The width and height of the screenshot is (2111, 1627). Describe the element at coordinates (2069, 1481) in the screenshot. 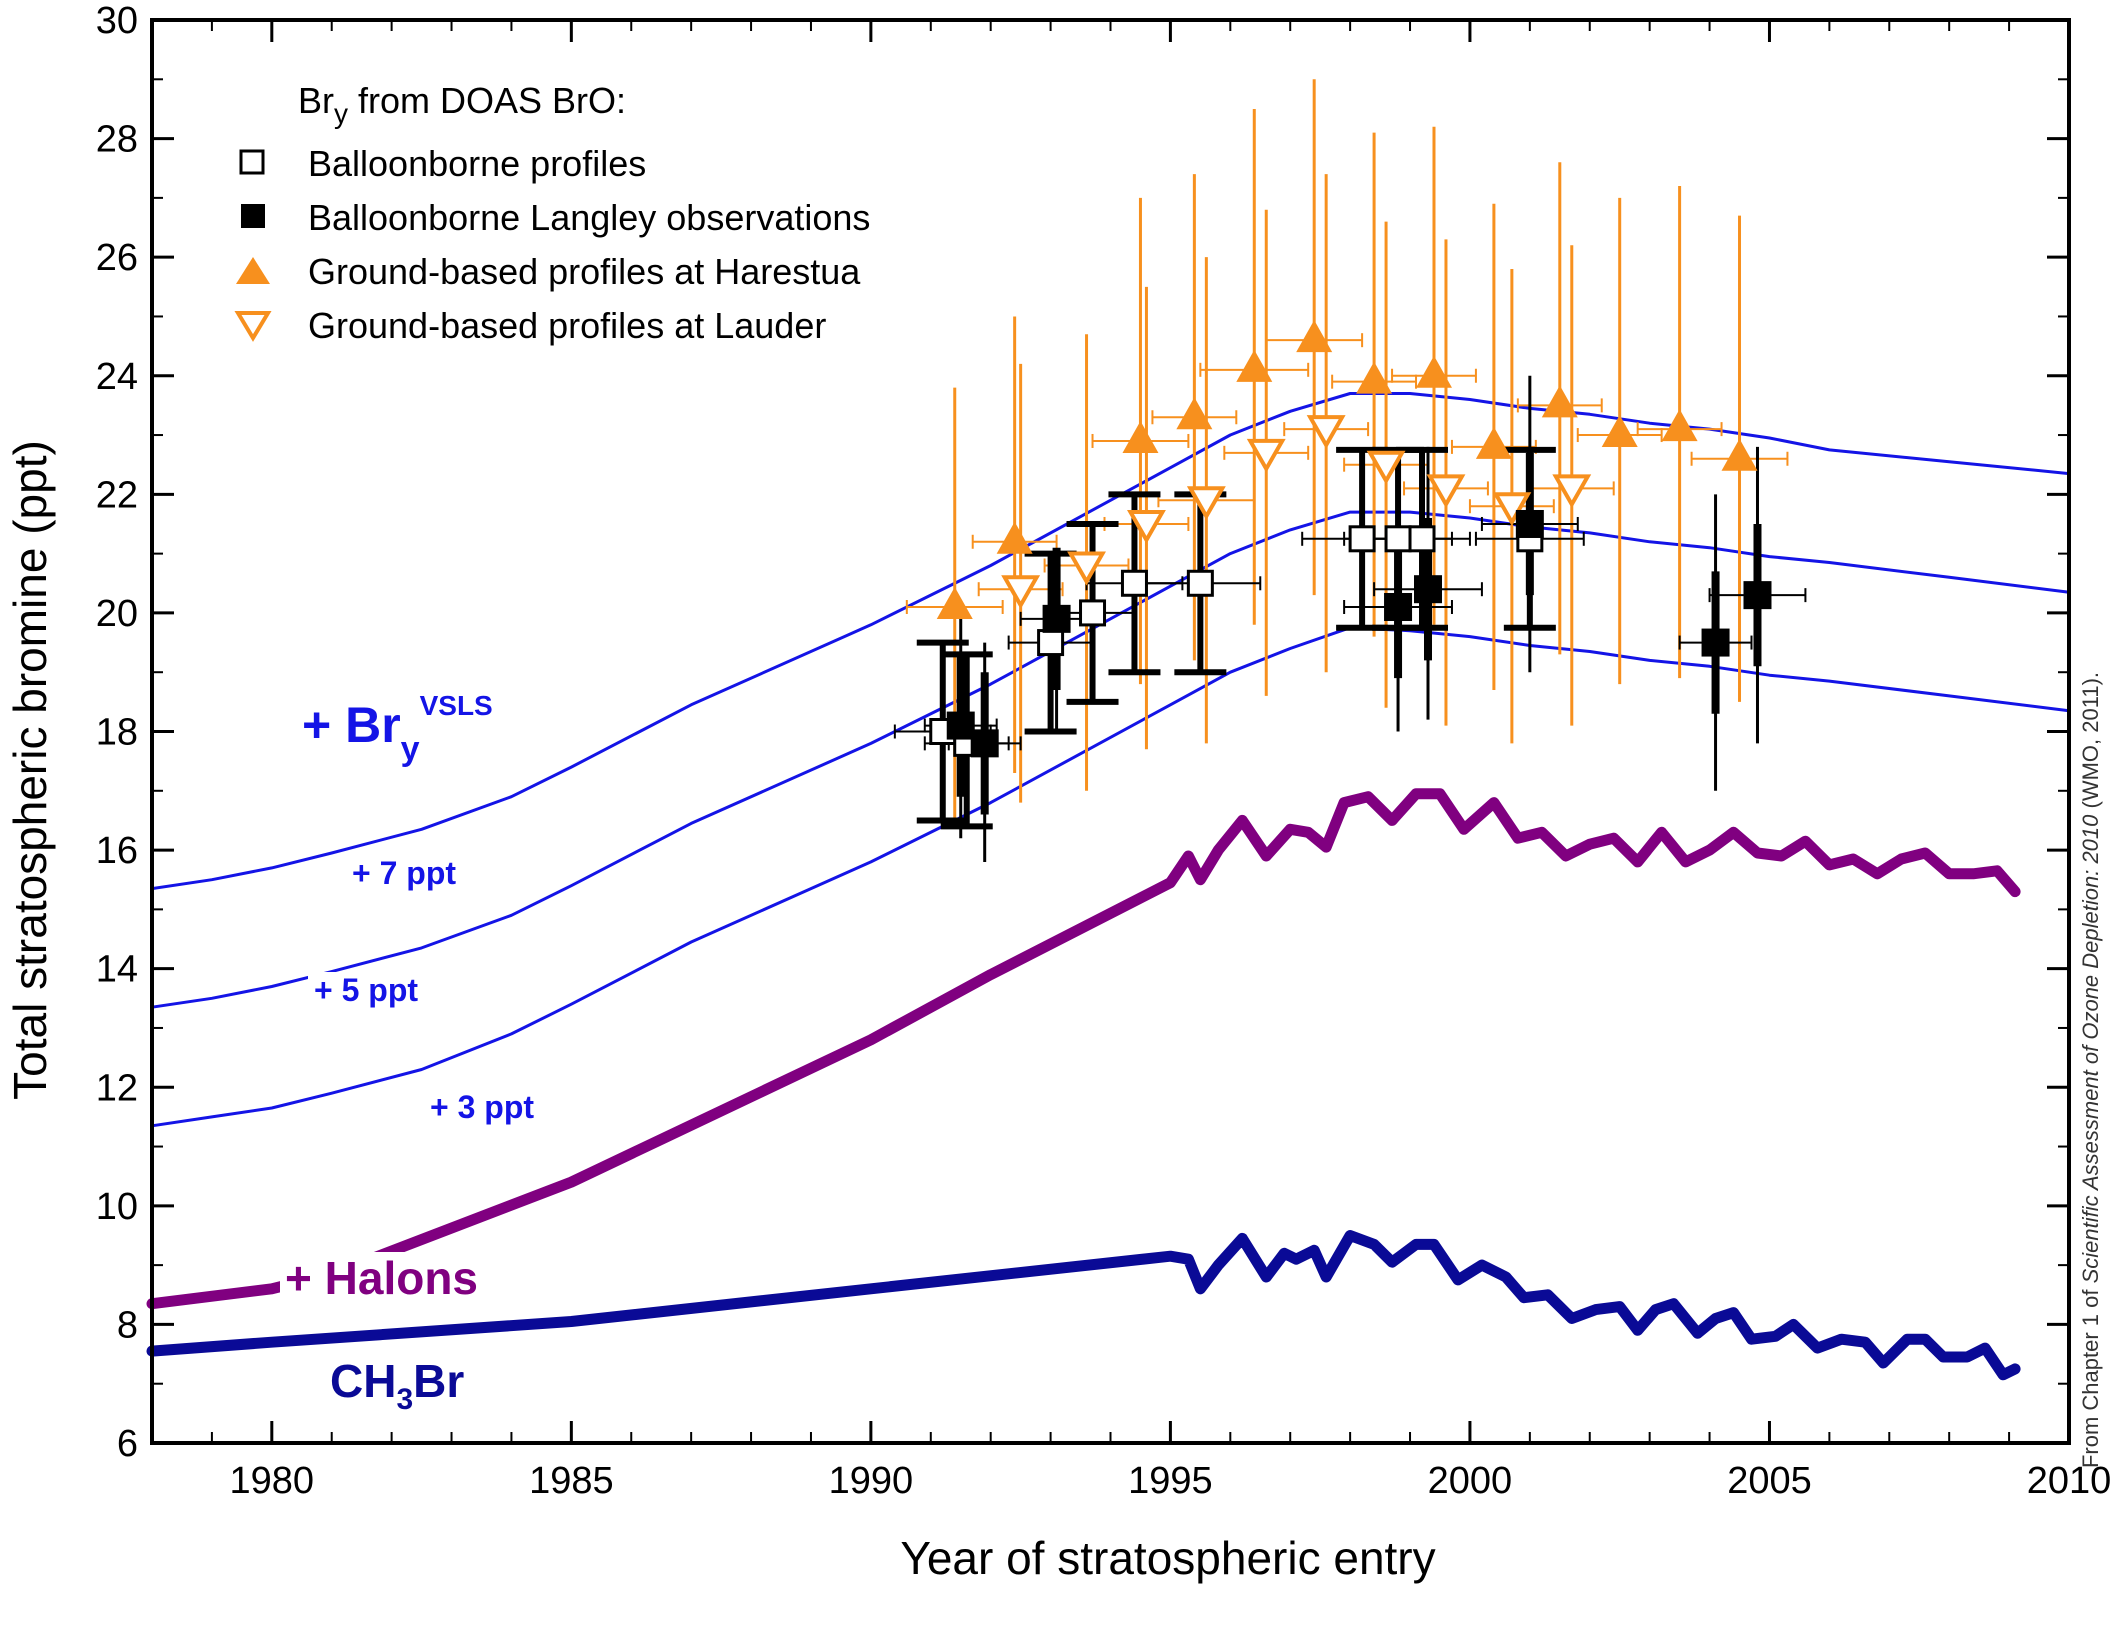

I see `x-tick-label: 2010` at that location.